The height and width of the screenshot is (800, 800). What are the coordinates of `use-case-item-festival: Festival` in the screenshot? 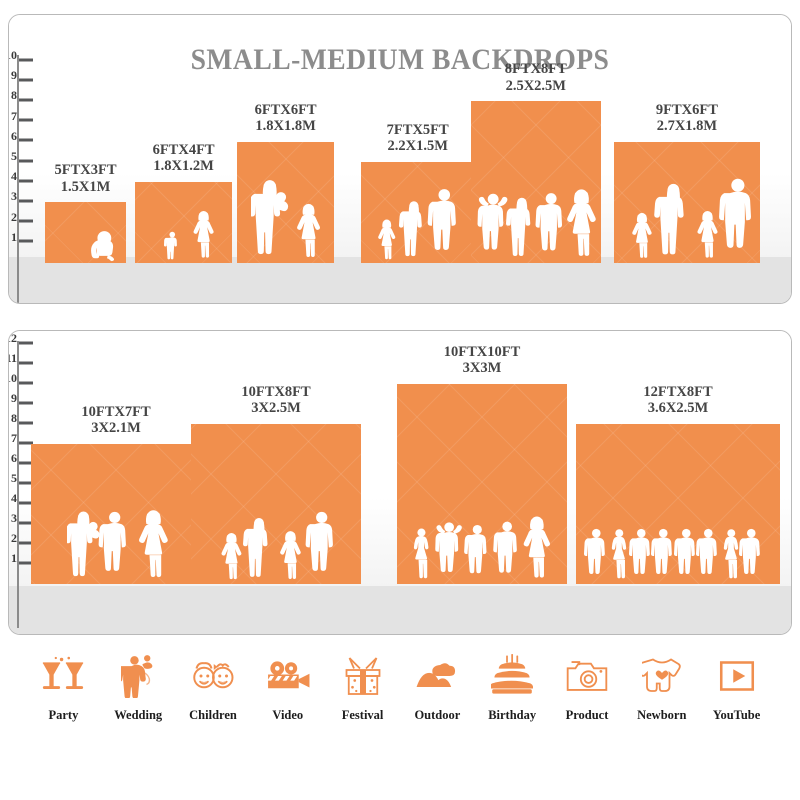 It's located at (362, 686).